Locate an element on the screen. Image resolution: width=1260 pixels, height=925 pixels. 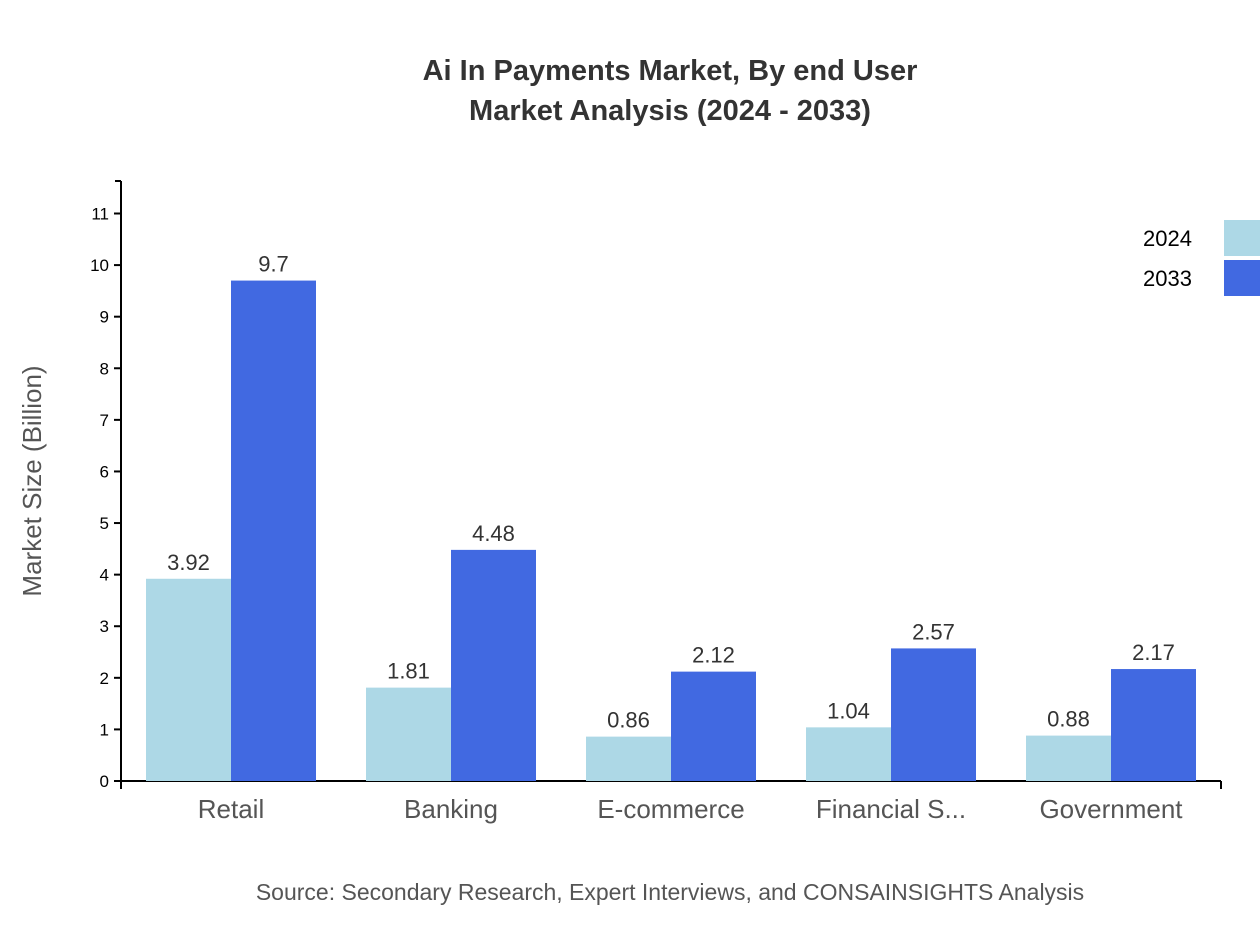
data-label: 1.81 is located at coordinates (408, 671).